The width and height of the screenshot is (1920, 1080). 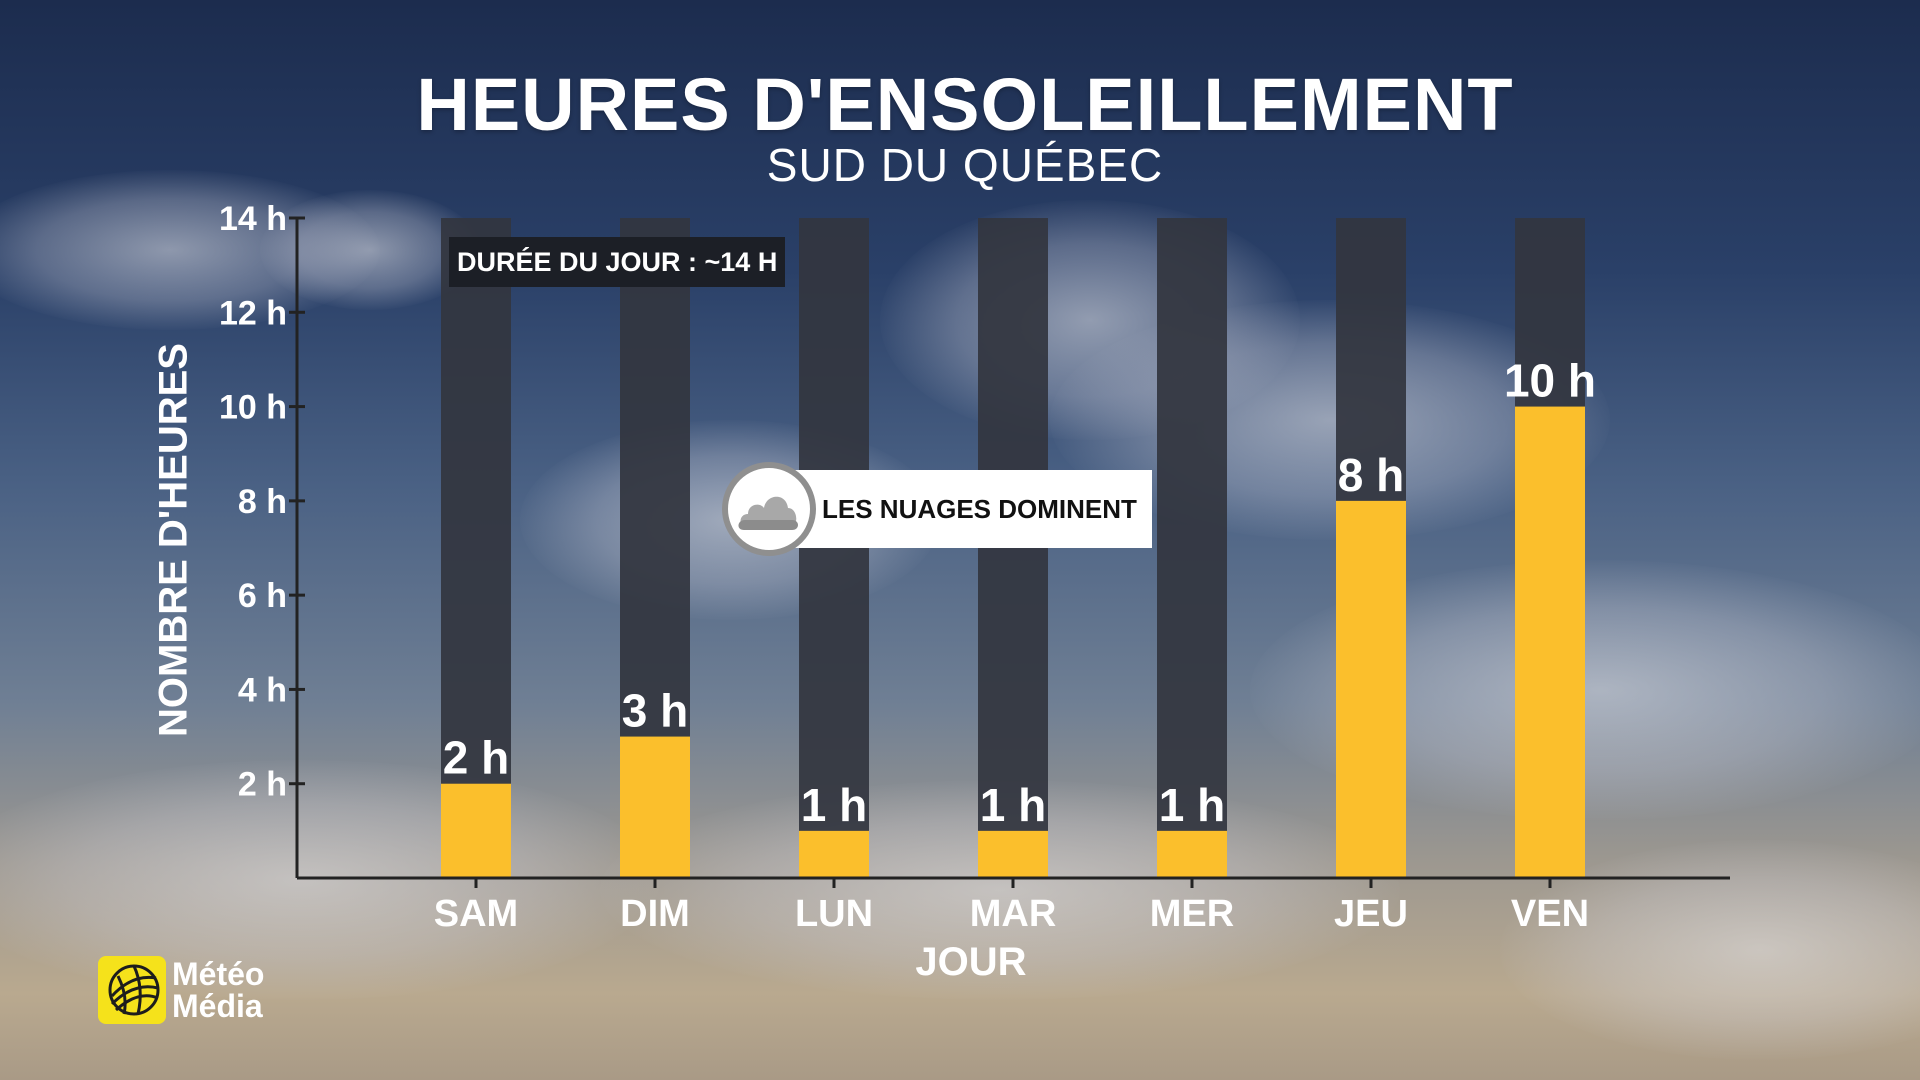 I want to click on value-label-jeu: 8 h, so click(x=1371, y=475).